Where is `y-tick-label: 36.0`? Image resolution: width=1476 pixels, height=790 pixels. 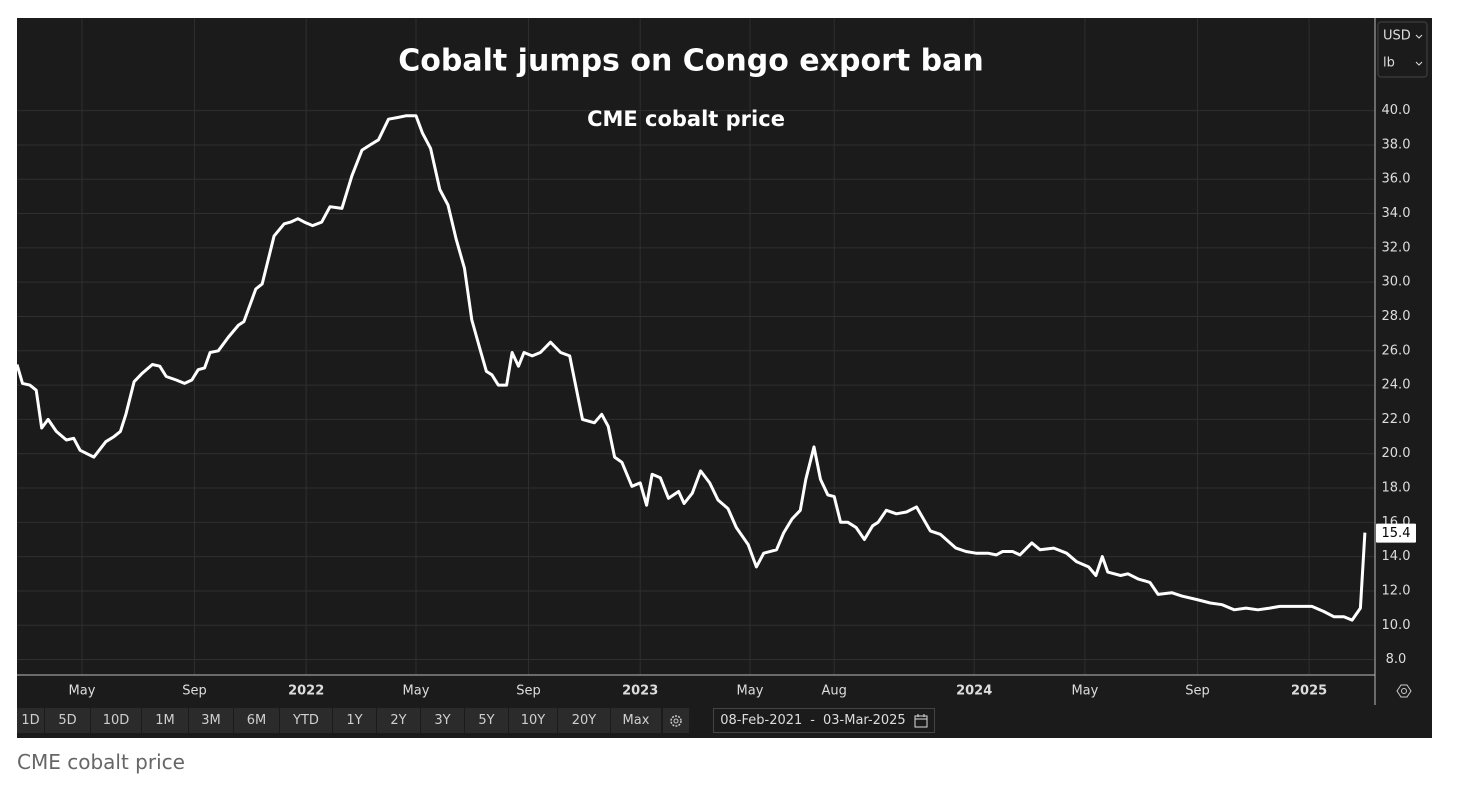
y-tick-label: 36.0 is located at coordinates (1396, 179).